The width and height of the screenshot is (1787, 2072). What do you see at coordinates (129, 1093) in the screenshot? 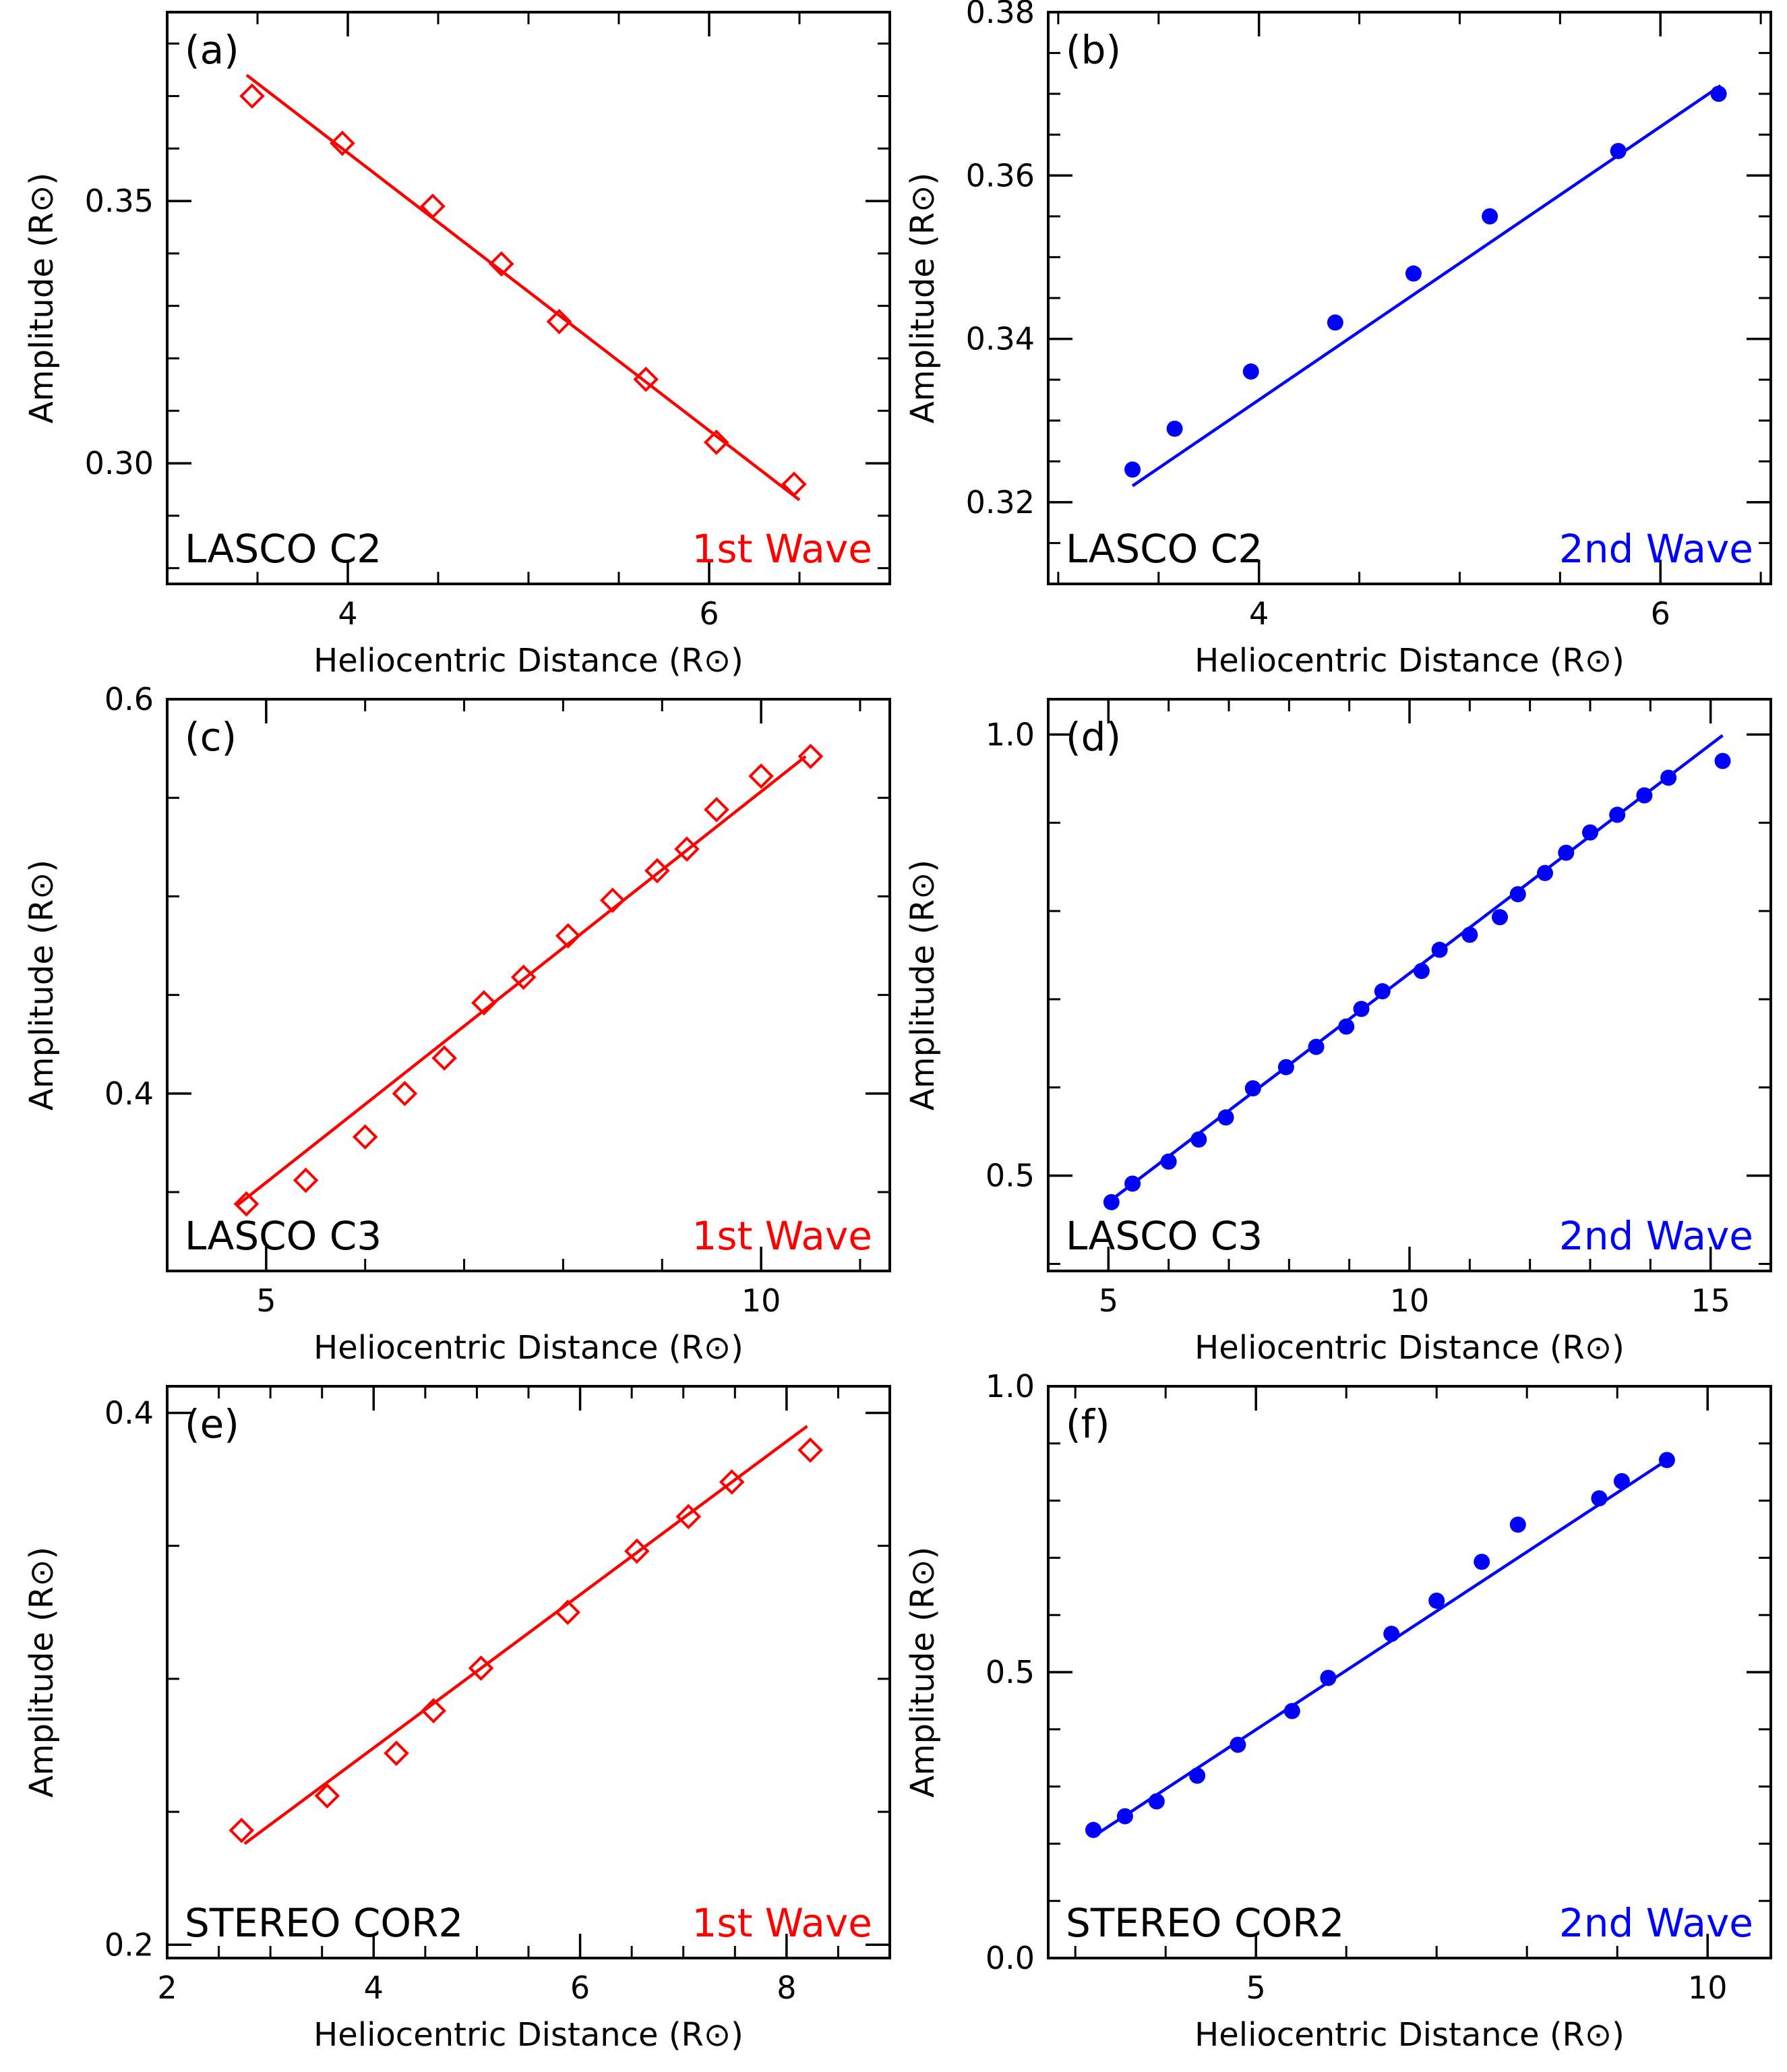
I see `y-tick-label: 0.4` at bounding box center [129, 1093].